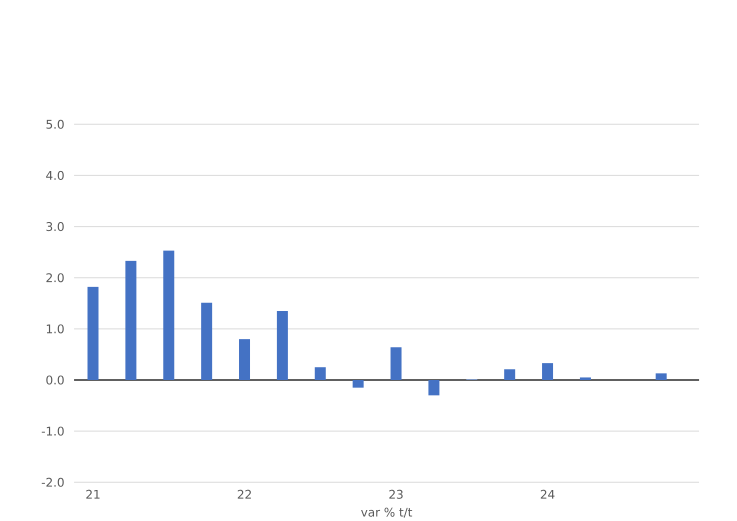 The image size is (737, 521). I want to click on y-tick-label: 2.0, so click(55, 277).